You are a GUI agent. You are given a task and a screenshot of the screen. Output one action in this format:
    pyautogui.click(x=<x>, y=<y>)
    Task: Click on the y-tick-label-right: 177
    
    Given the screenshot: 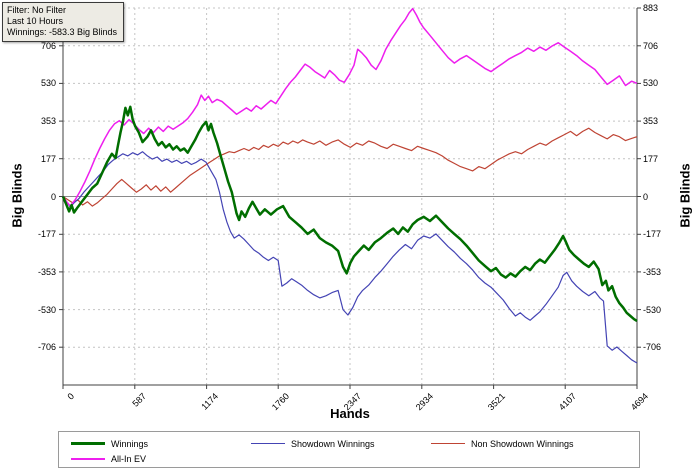 What is the action you would take?
    pyautogui.click(x=651, y=158)
    